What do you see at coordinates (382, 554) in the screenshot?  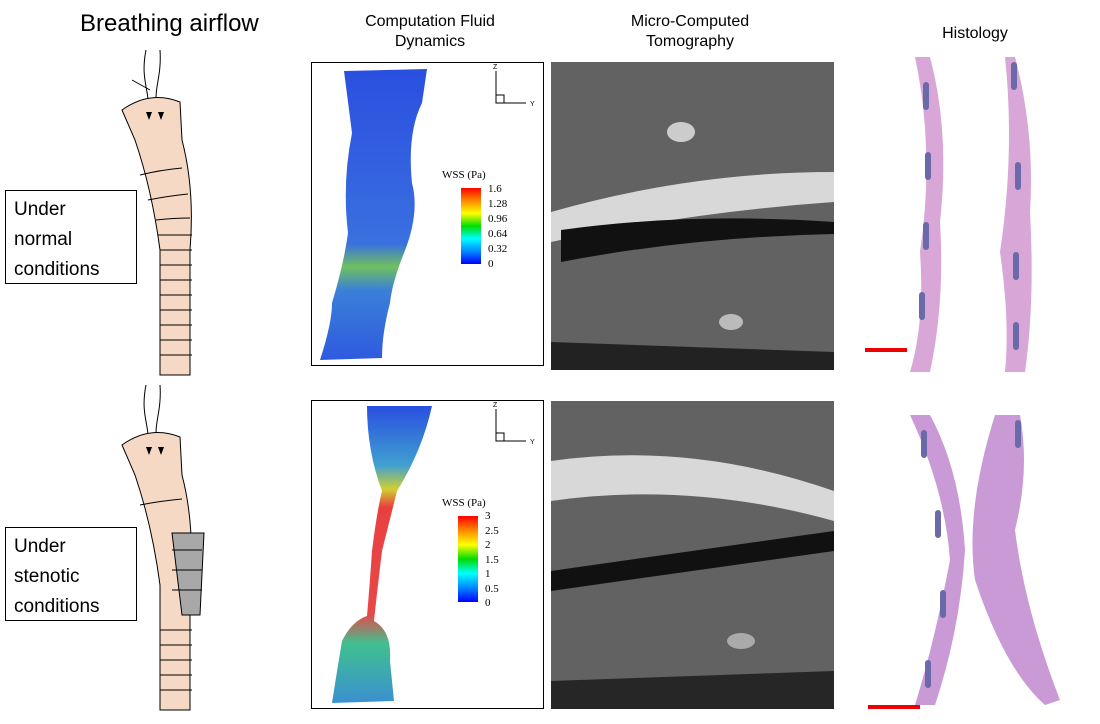 I see `cfd-airway-model-stenotic` at bounding box center [382, 554].